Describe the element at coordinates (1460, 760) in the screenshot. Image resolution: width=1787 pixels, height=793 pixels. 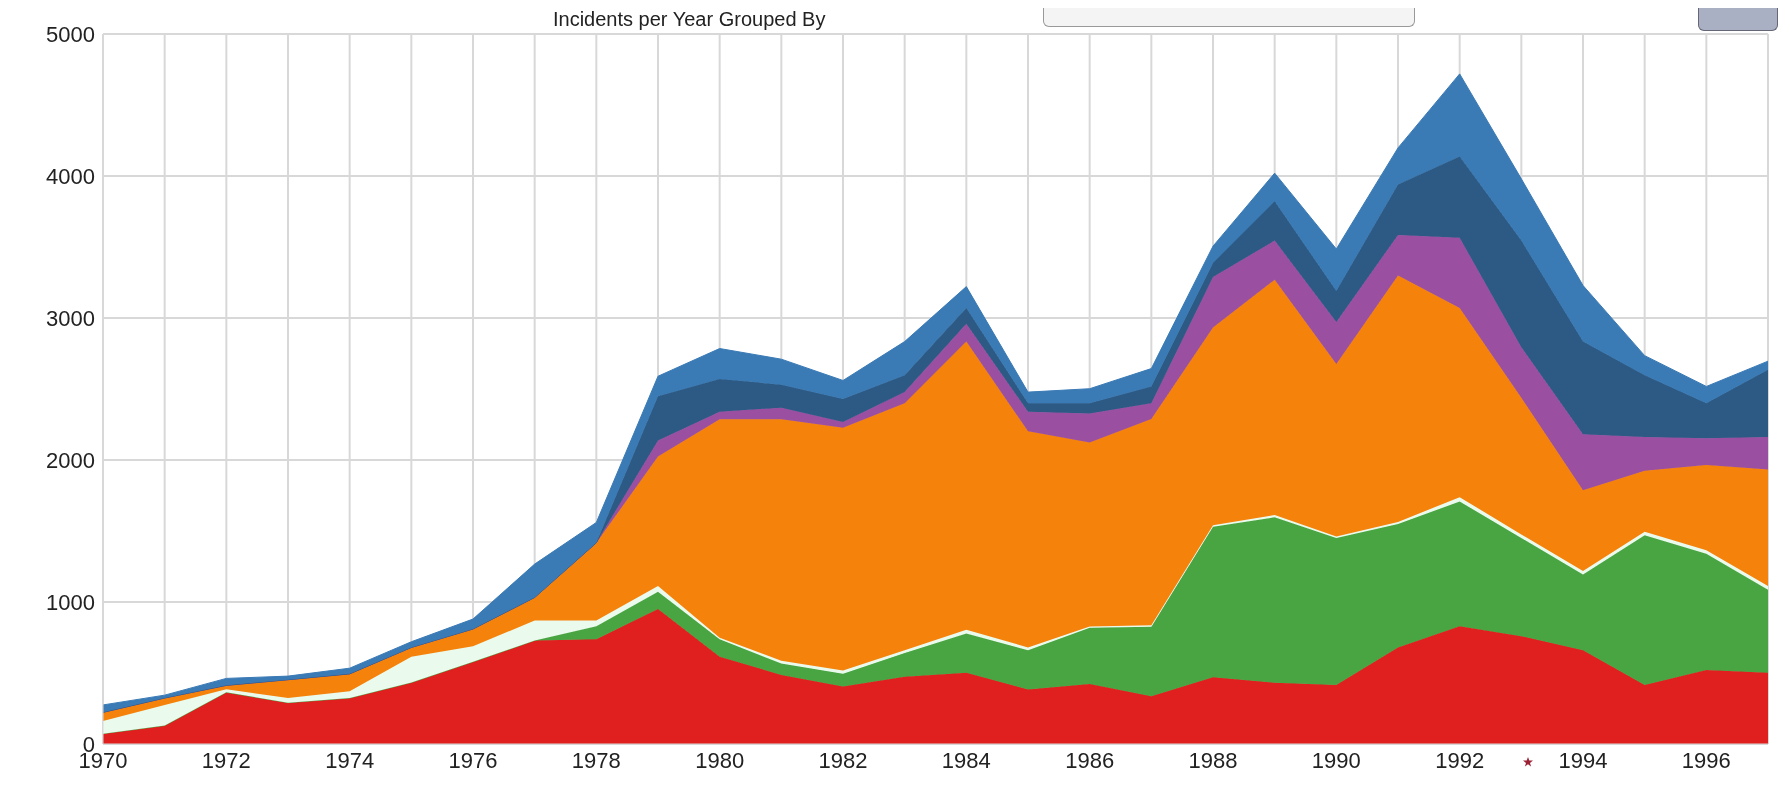
I see `x-tick-label: 1992` at that location.